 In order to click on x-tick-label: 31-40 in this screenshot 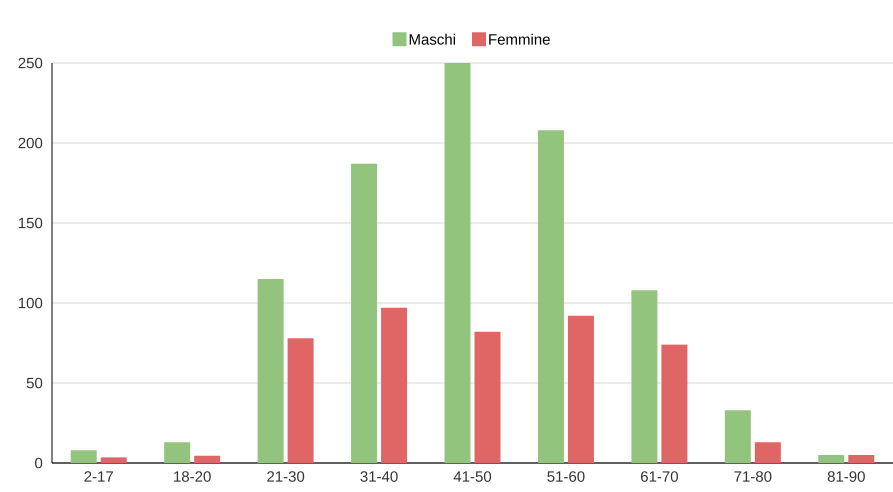, I will do `click(379, 476)`.